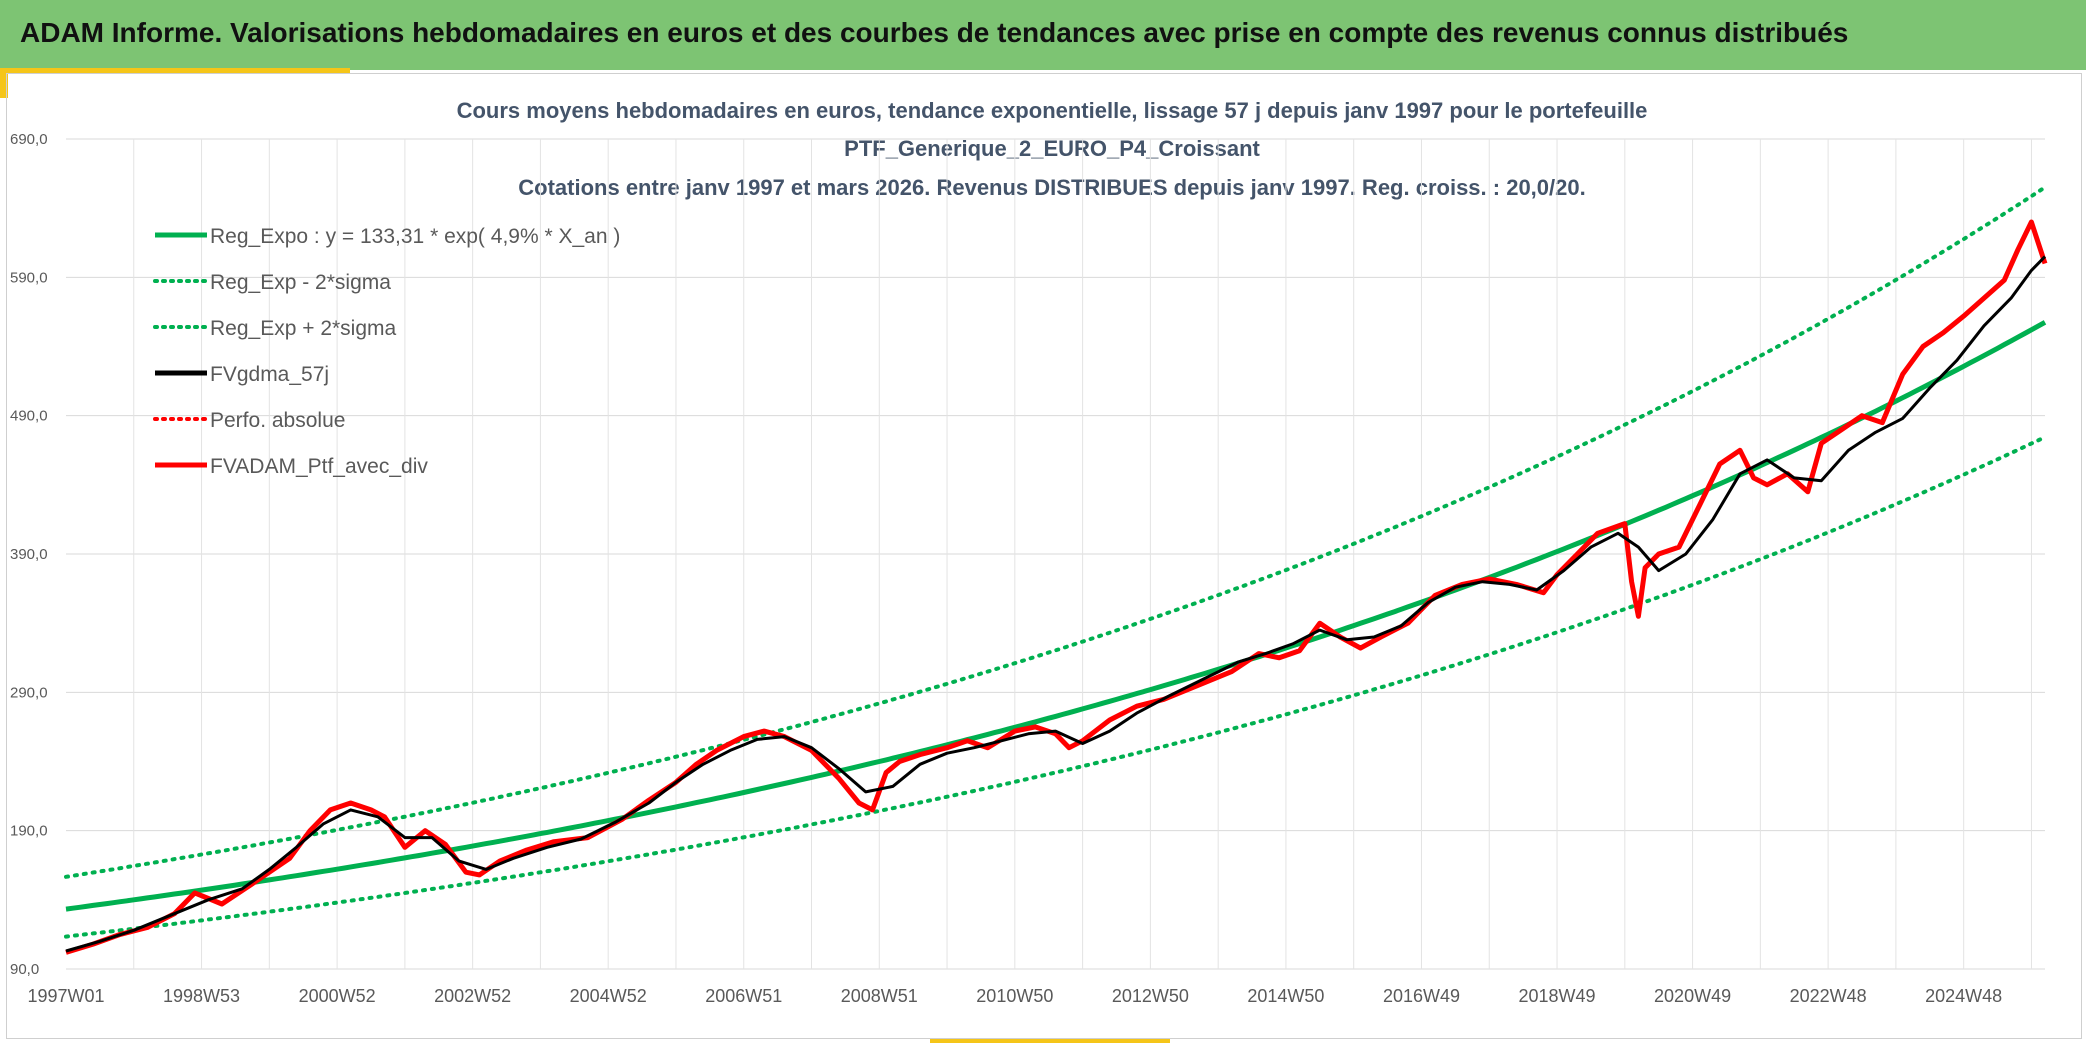 The width and height of the screenshot is (2086, 1043). What do you see at coordinates (29, 416) in the screenshot?
I see `y-tick-label: 490,0` at bounding box center [29, 416].